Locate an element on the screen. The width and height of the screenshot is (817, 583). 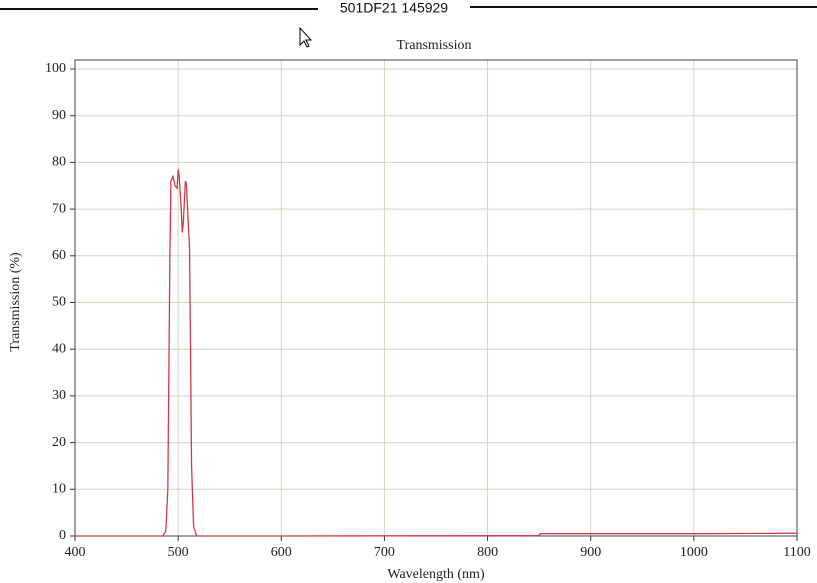
cursor is located at coordinates (306, 37).